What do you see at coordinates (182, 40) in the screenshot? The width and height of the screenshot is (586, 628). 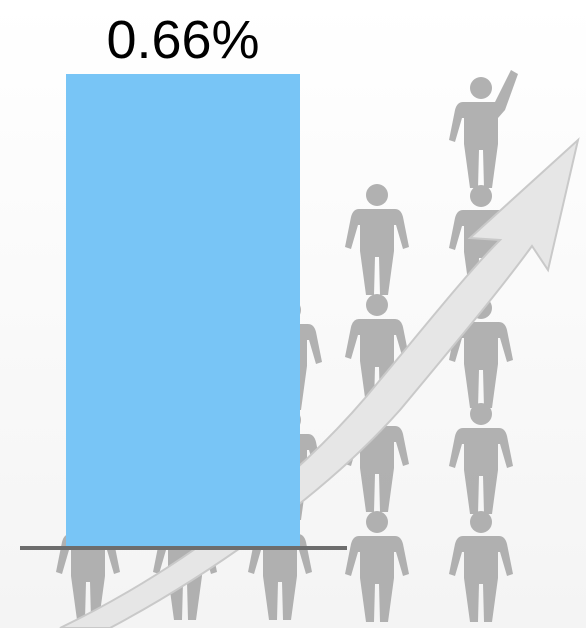 I see `bar-value-label: 0.66%` at bounding box center [182, 40].